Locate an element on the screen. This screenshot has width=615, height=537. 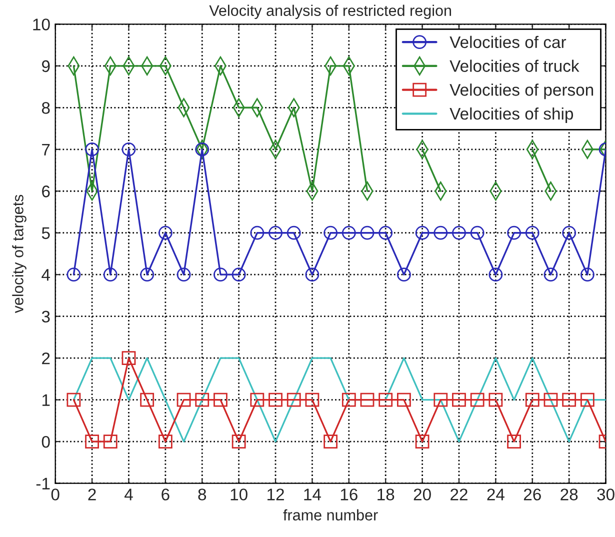
y-tick-label: 9 is located at coordinates (46, 66).